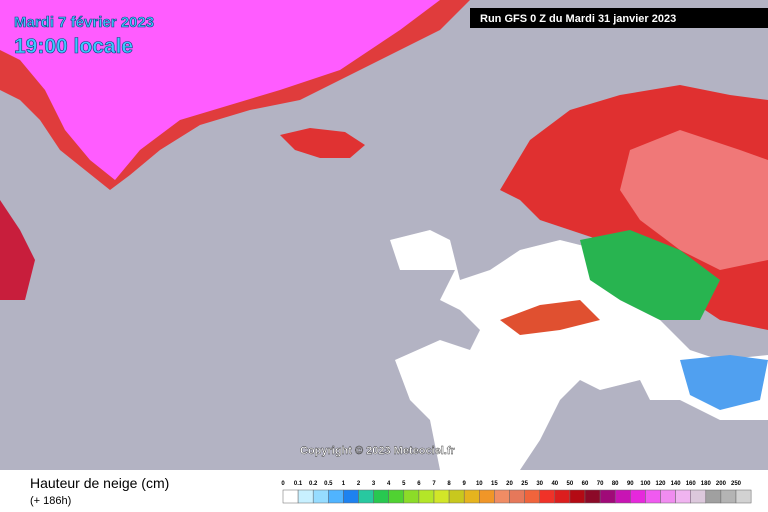 The width and height of the screenshot is (768, 512). I want to click on legend-level: 4, so click(389, 484).